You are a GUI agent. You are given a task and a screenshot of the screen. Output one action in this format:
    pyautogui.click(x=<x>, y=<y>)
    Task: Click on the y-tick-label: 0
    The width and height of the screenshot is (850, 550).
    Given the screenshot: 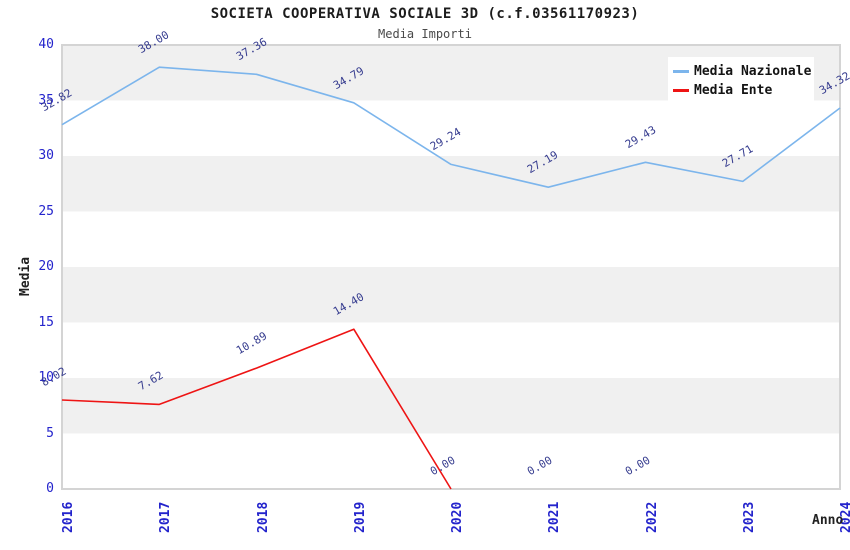 What is the action you would take?
    pyautogui.click(x=50, y=488)
    